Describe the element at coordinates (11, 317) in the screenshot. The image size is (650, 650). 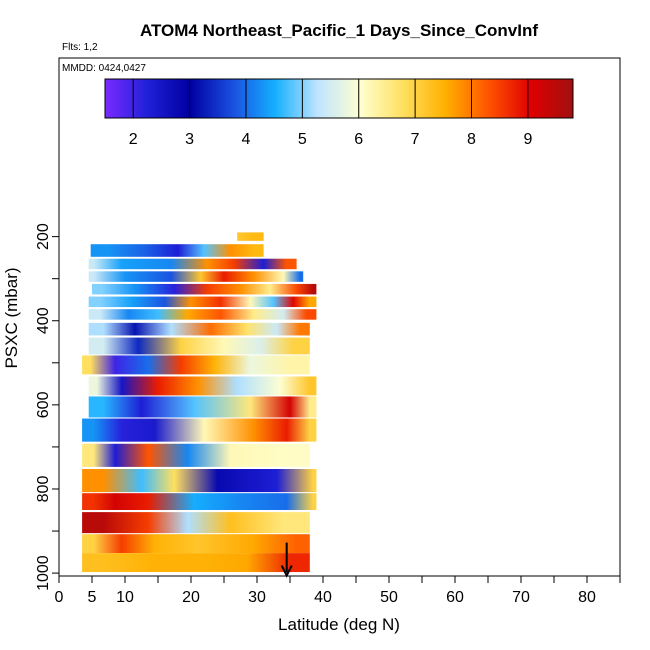
I see `y-axis-label: PSXC (mbar)` at that location.